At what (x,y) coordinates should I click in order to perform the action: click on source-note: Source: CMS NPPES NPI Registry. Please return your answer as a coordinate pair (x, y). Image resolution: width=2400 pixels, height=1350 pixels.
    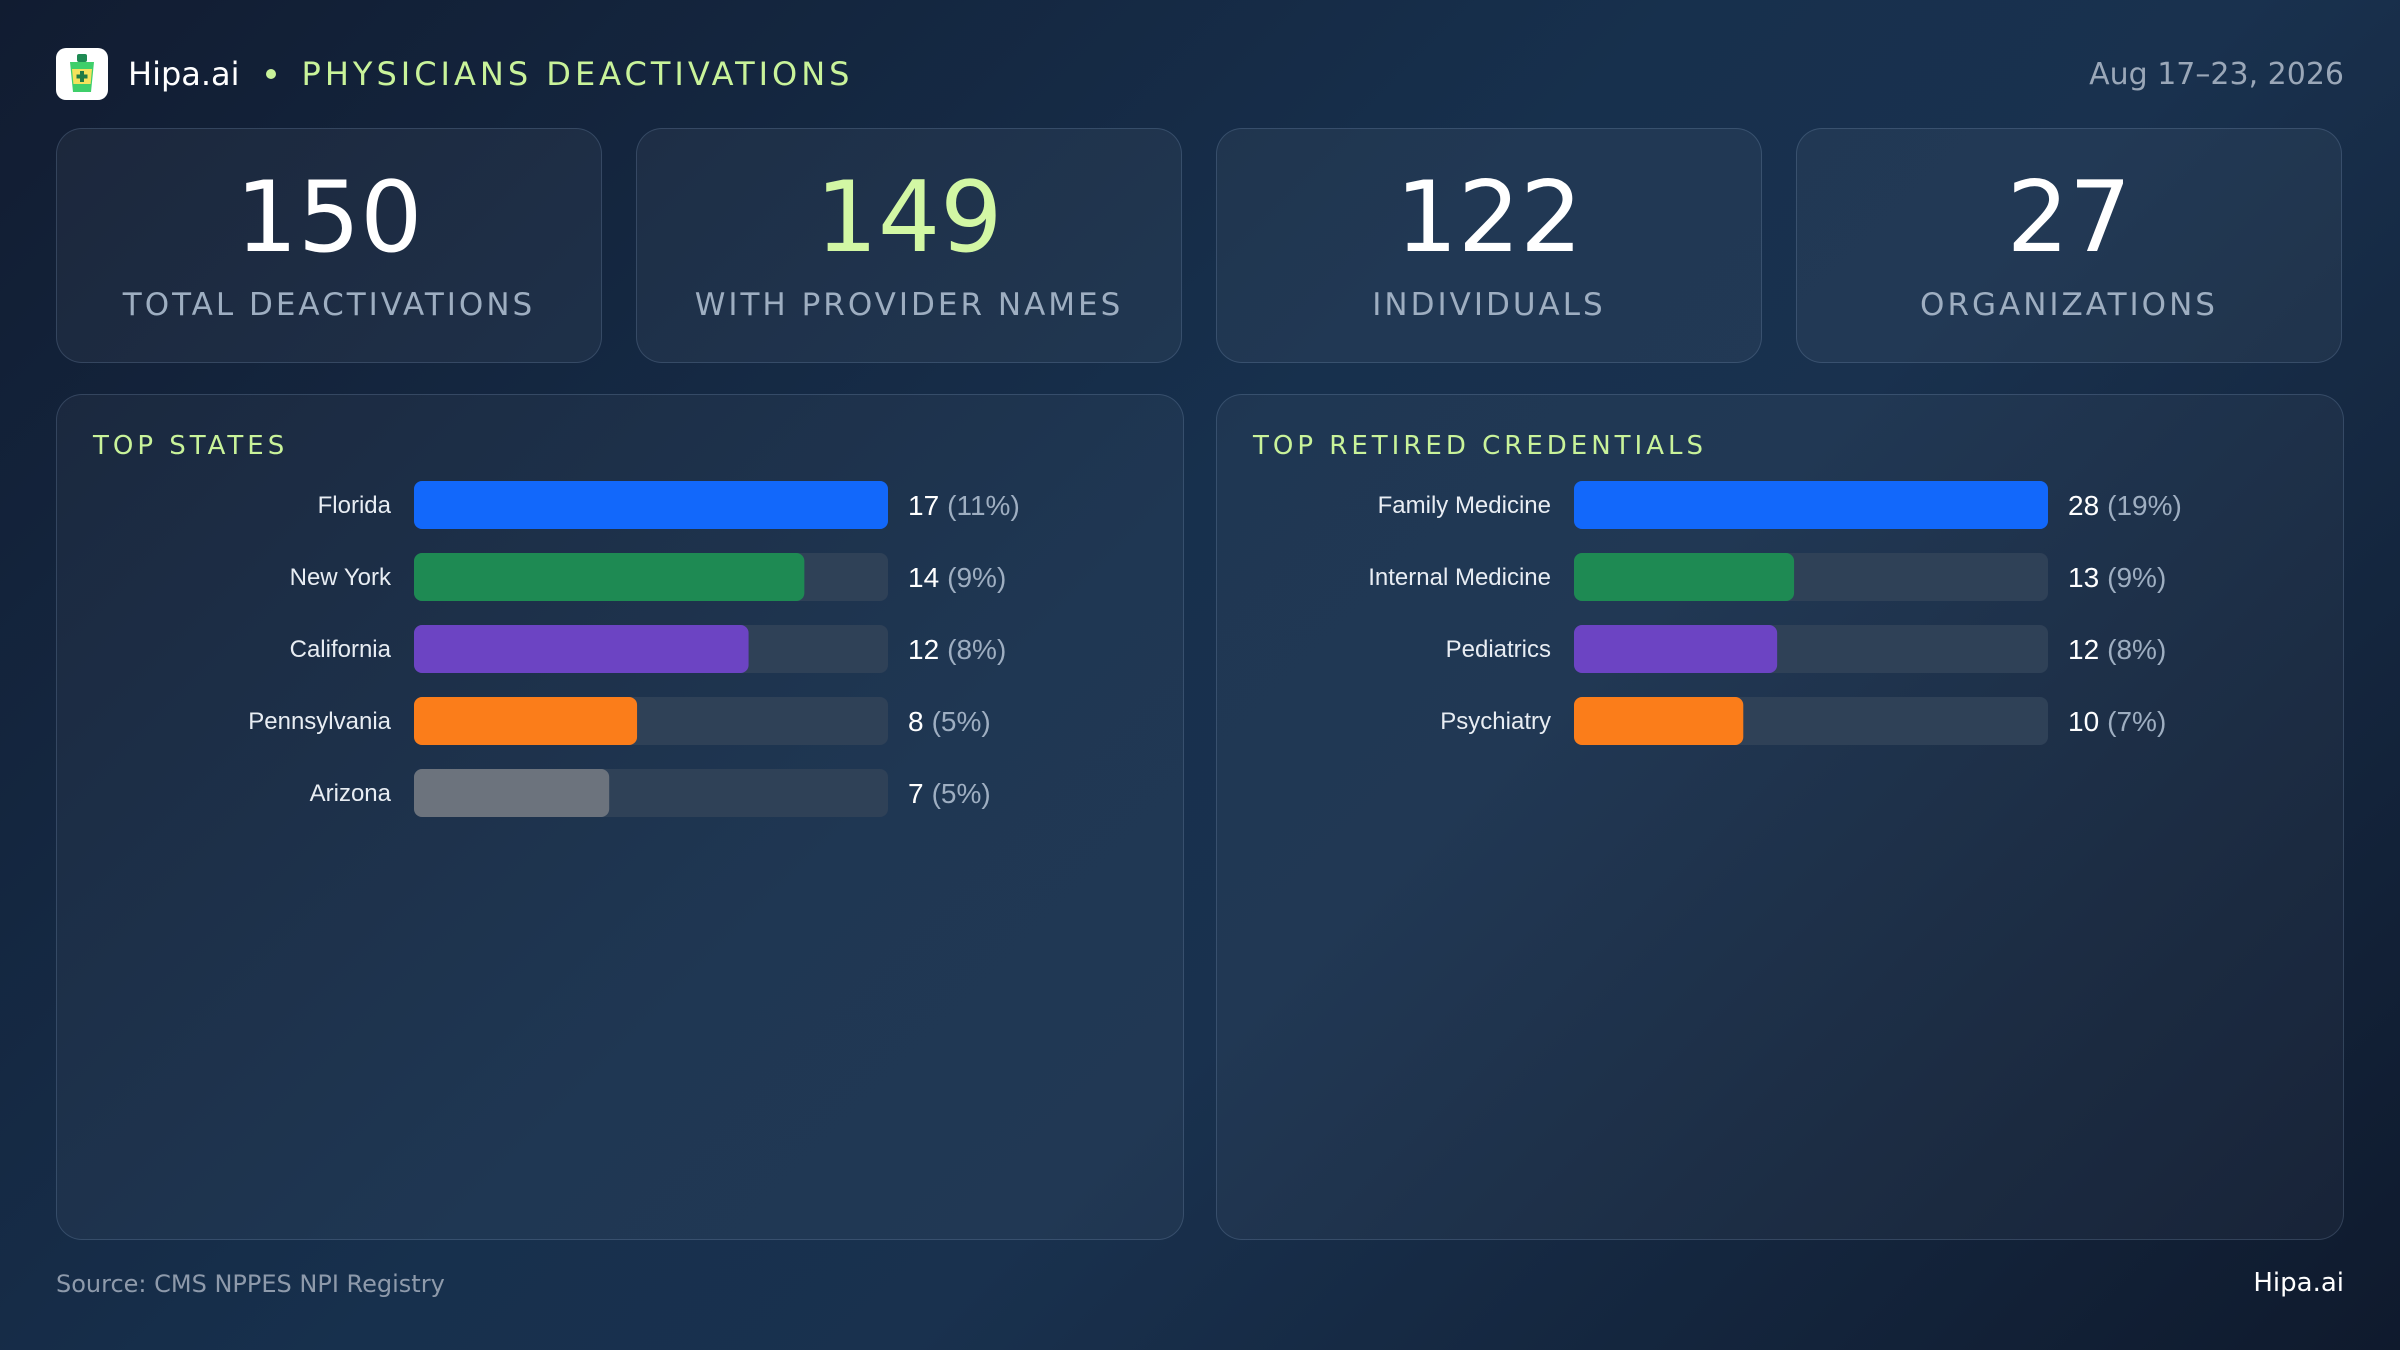
    Looking at the image, I should click on (250, 1284).